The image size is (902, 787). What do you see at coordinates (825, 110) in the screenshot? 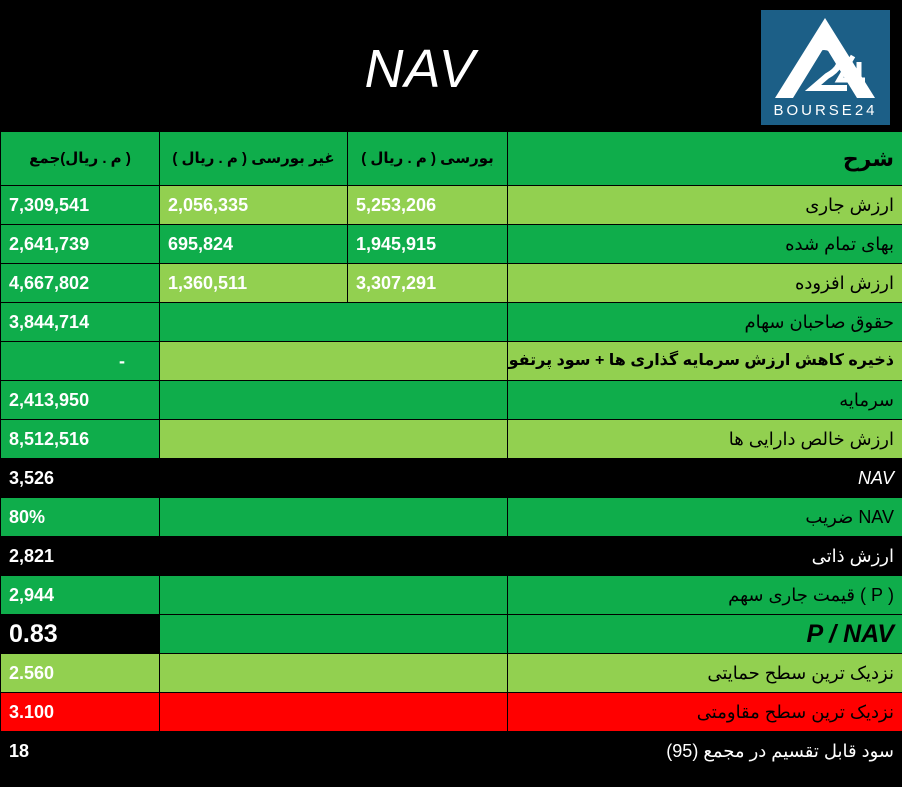
I see `logo-text: BOURSE24` at bounding box center [825, 110].